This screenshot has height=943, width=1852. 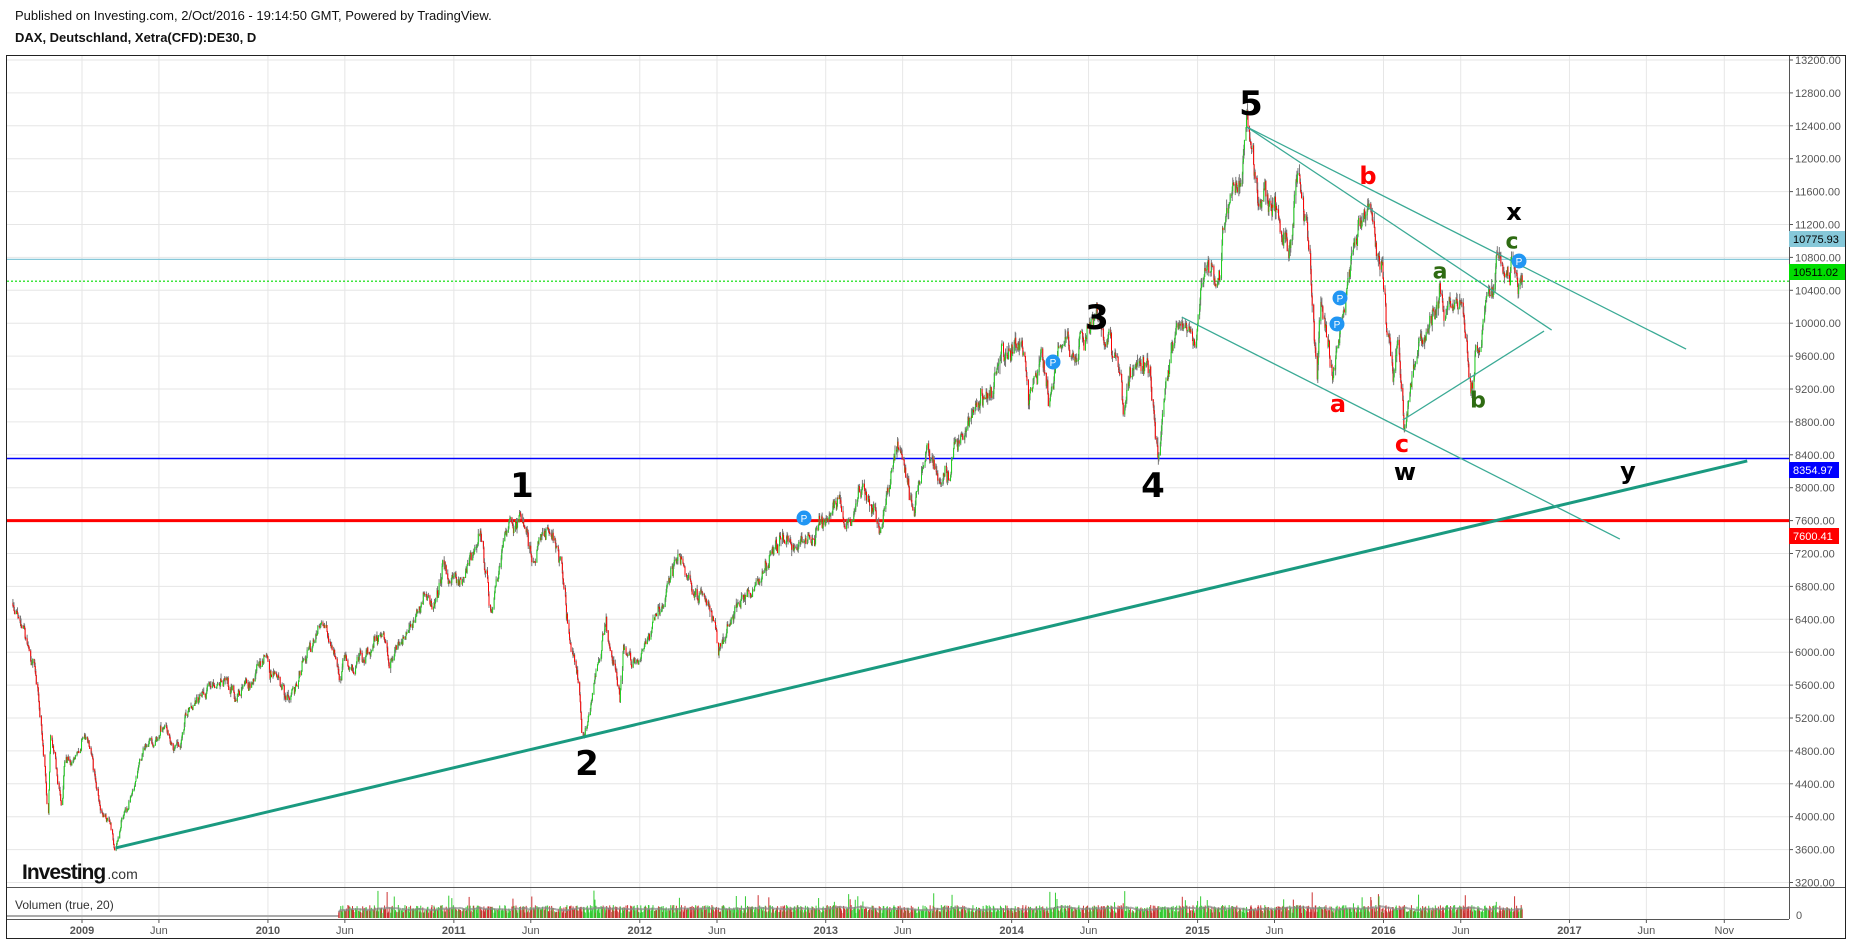 What do you see at coordinates (930, 909) in the screenshot?
I see `volume-ma-line` at bounding box center [930, 909].